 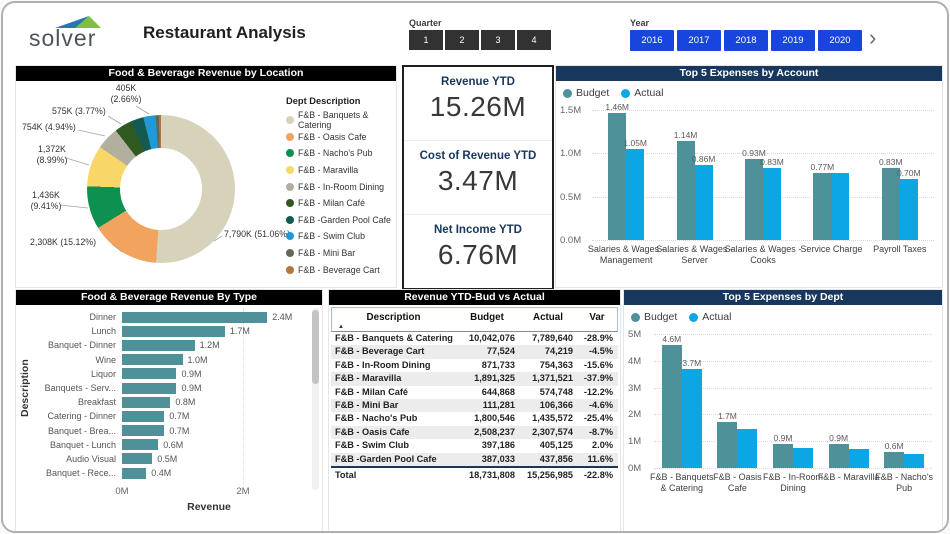 What do you see at coordinates (383, 364) in the screenshot?
I see `table-cell: F&B - In-Room Dining` at bounding box center [383, 364].